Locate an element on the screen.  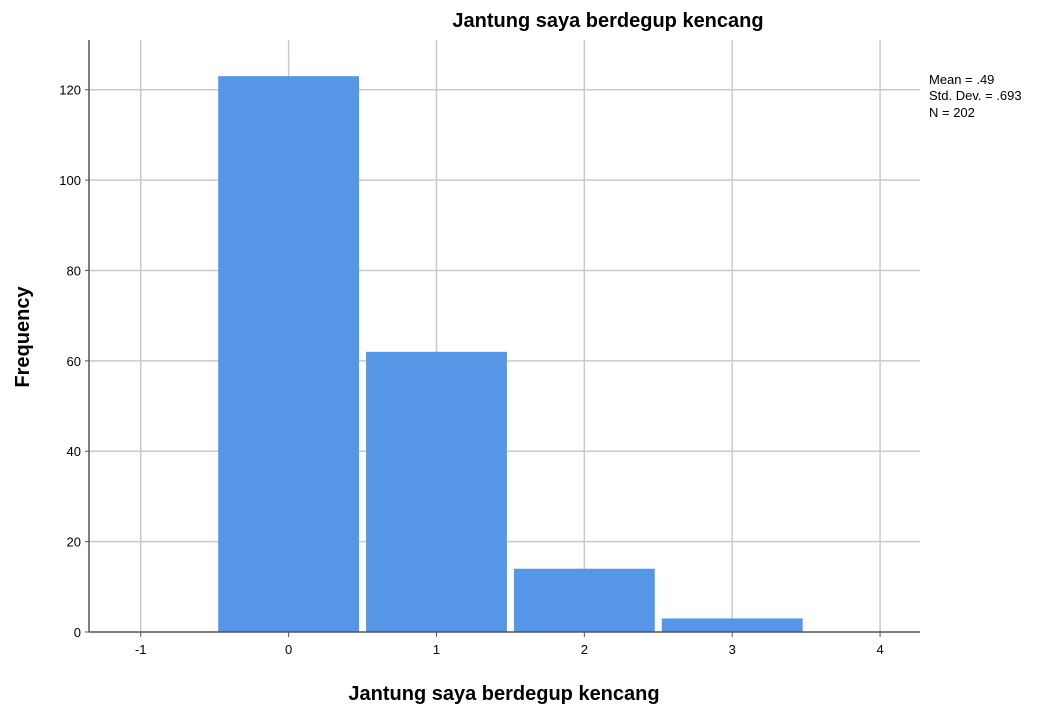
y-tick-labels: 0 20 40 60 80 100 120 is located at coordinates (70, 361).